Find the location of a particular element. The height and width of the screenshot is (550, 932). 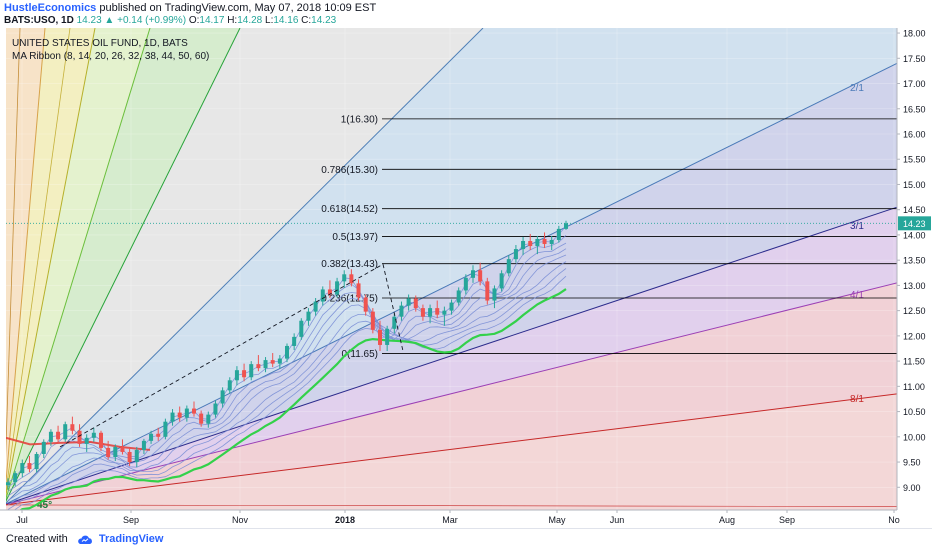

close-label: C: is located at coordinates (306, 20).